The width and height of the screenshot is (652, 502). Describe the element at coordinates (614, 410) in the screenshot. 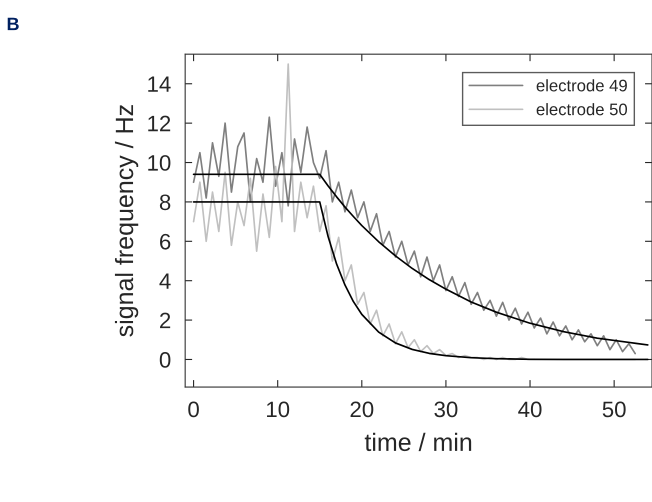

I see `x-tick-label: 50` at that location.